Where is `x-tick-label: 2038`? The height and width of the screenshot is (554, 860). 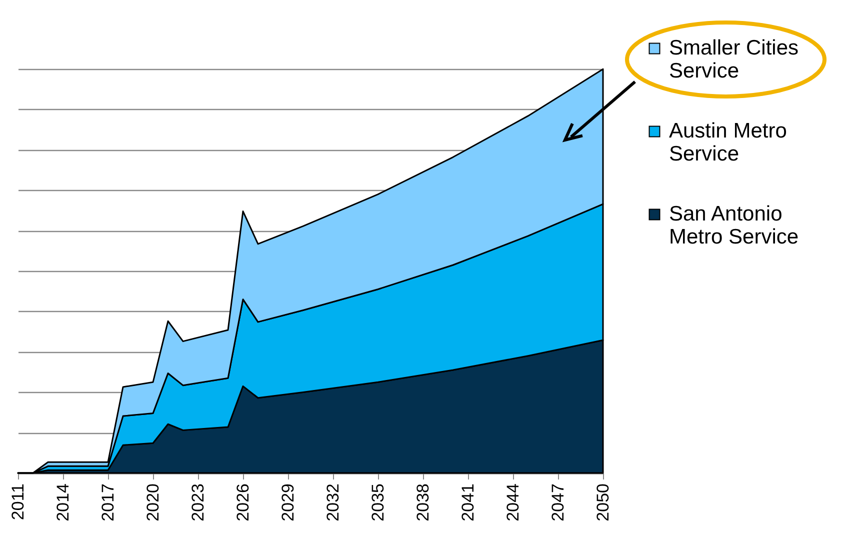
x-tick-label: 2038 is located at coordinates (423, 503).